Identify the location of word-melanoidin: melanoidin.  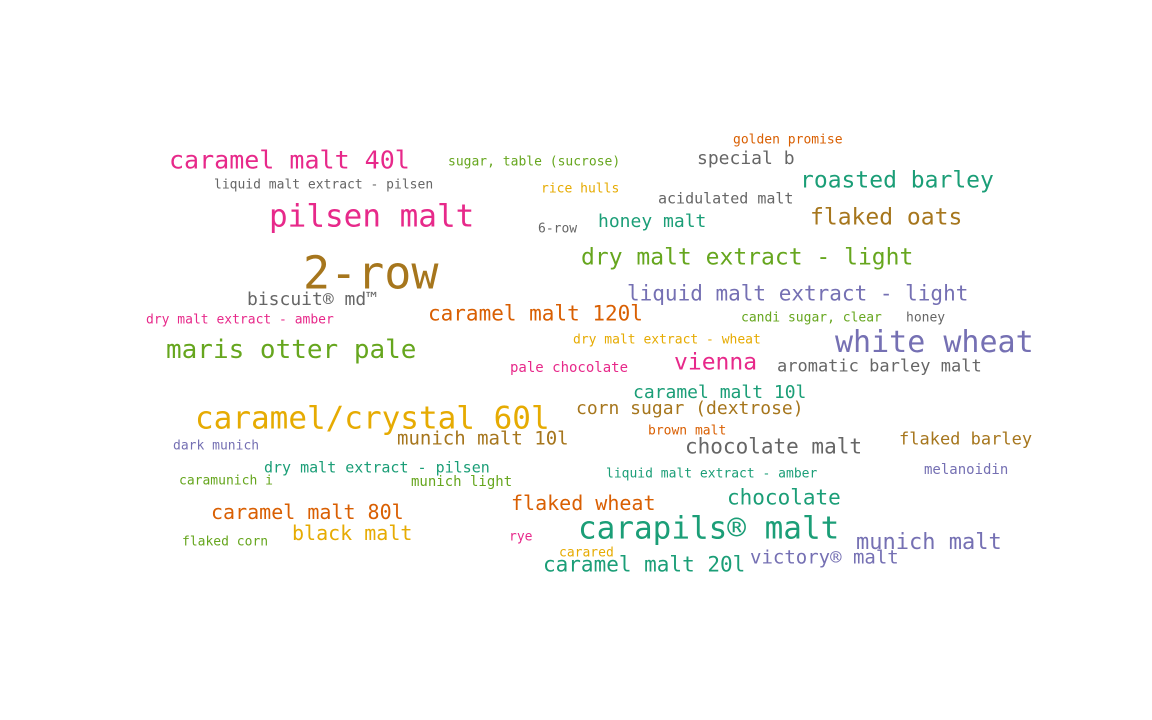
(966, 470).